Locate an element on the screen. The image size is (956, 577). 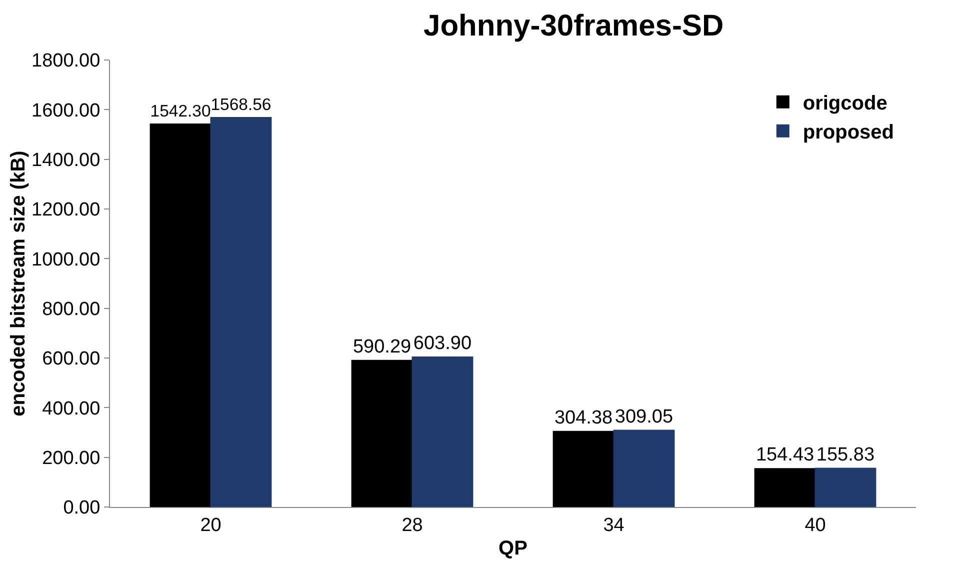
chart-title: Johnny-30frames-SD is located at coordinates (574, 25).